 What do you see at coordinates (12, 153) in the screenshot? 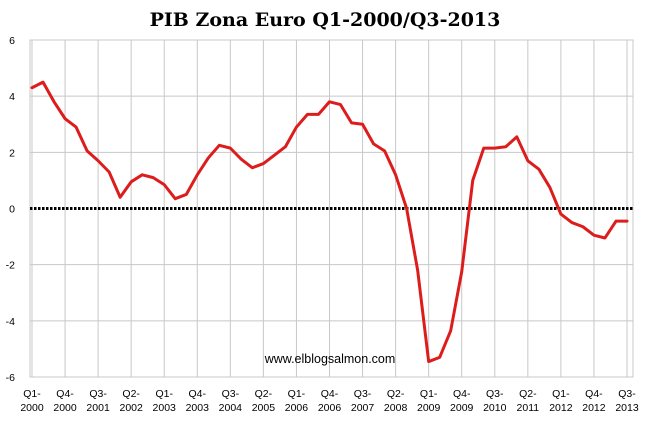
I see `y-tick-label: 2` at bounding box center [12, 153].